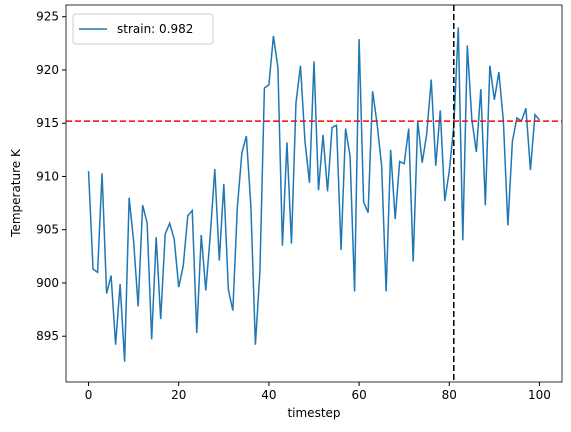 This screenshot has height=432, width=571. Describe the element at coordinates (358, 395) in the screenshot. I see `x-tick-label: 60` at that location.